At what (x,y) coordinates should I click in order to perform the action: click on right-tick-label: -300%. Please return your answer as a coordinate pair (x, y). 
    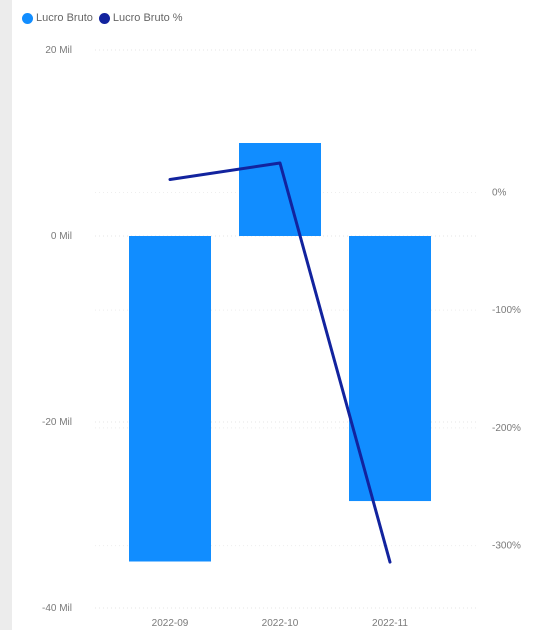
    Looking at the image, I should click on (506, 546).